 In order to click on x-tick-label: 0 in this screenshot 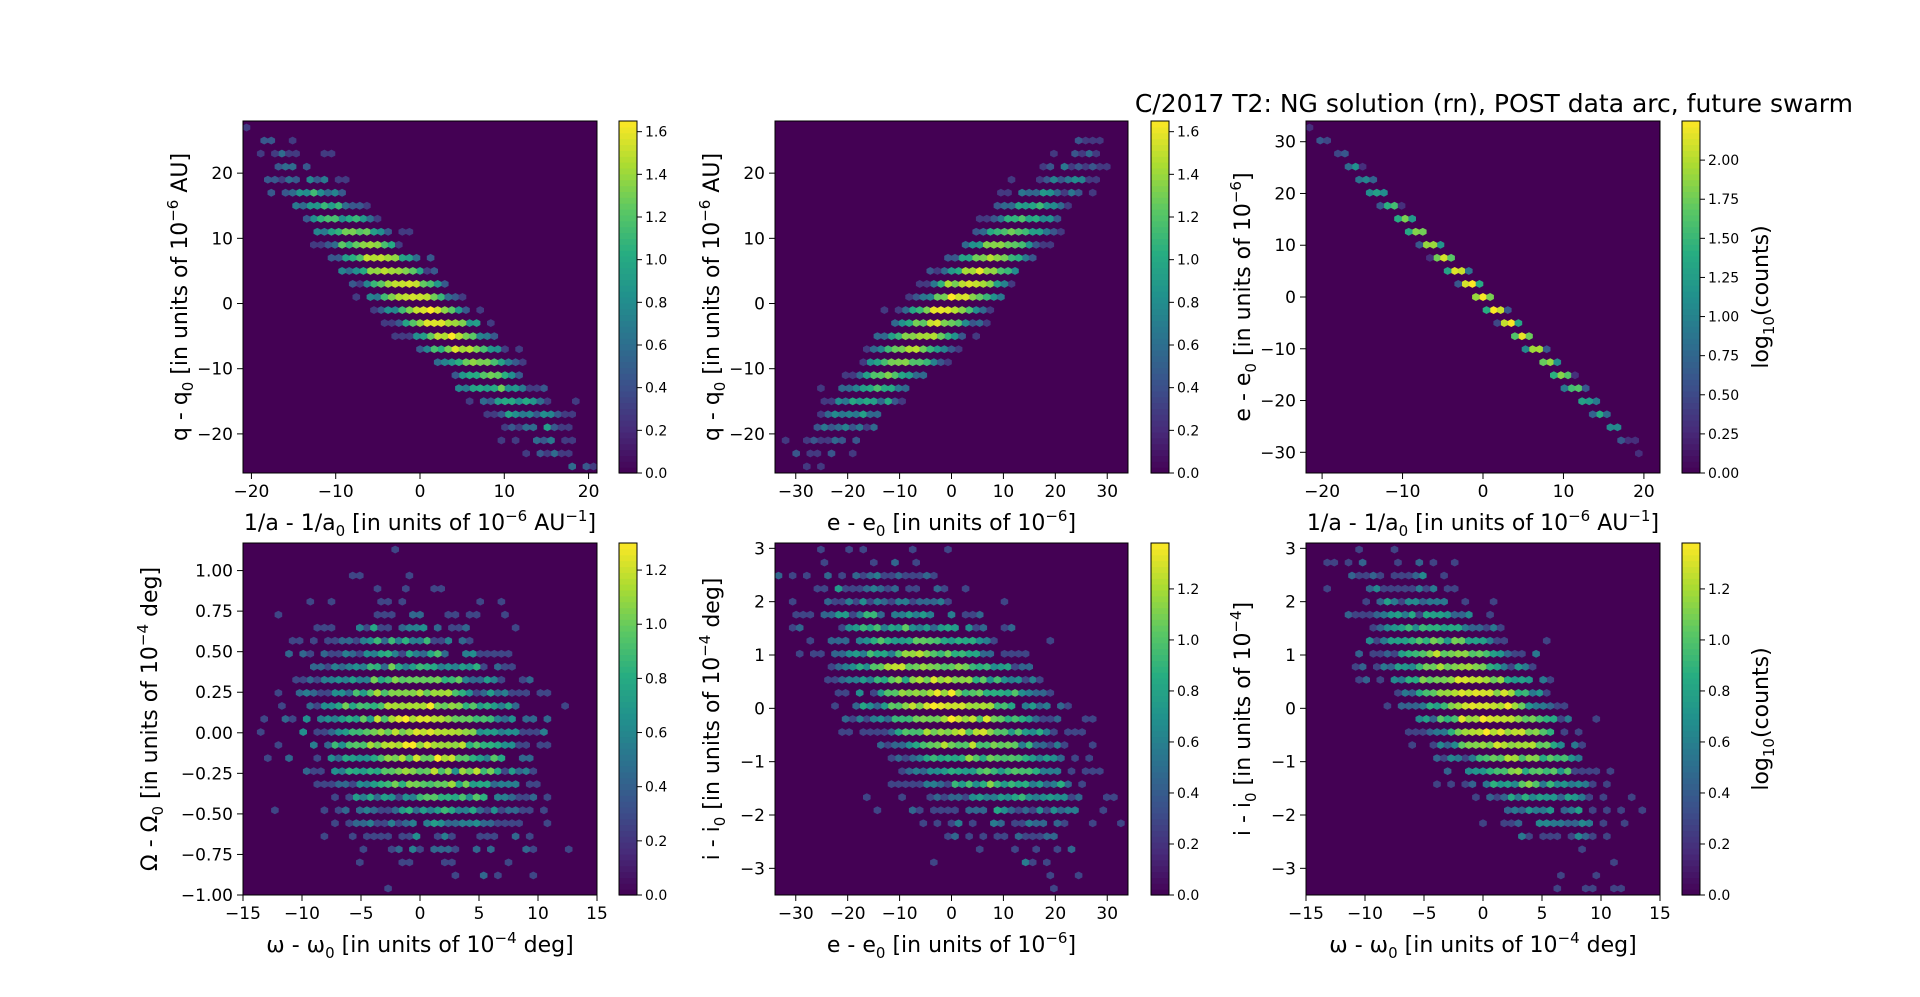, I will do `click(951, 492)`.